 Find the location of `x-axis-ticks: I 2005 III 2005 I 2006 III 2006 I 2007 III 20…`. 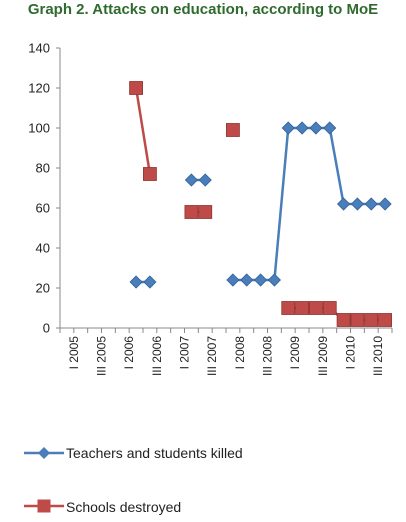

x-axis-ticks: I 2005 III 2005 I 2006 III 2006 I 2007 III 20… is located at coordinates (226, 352).